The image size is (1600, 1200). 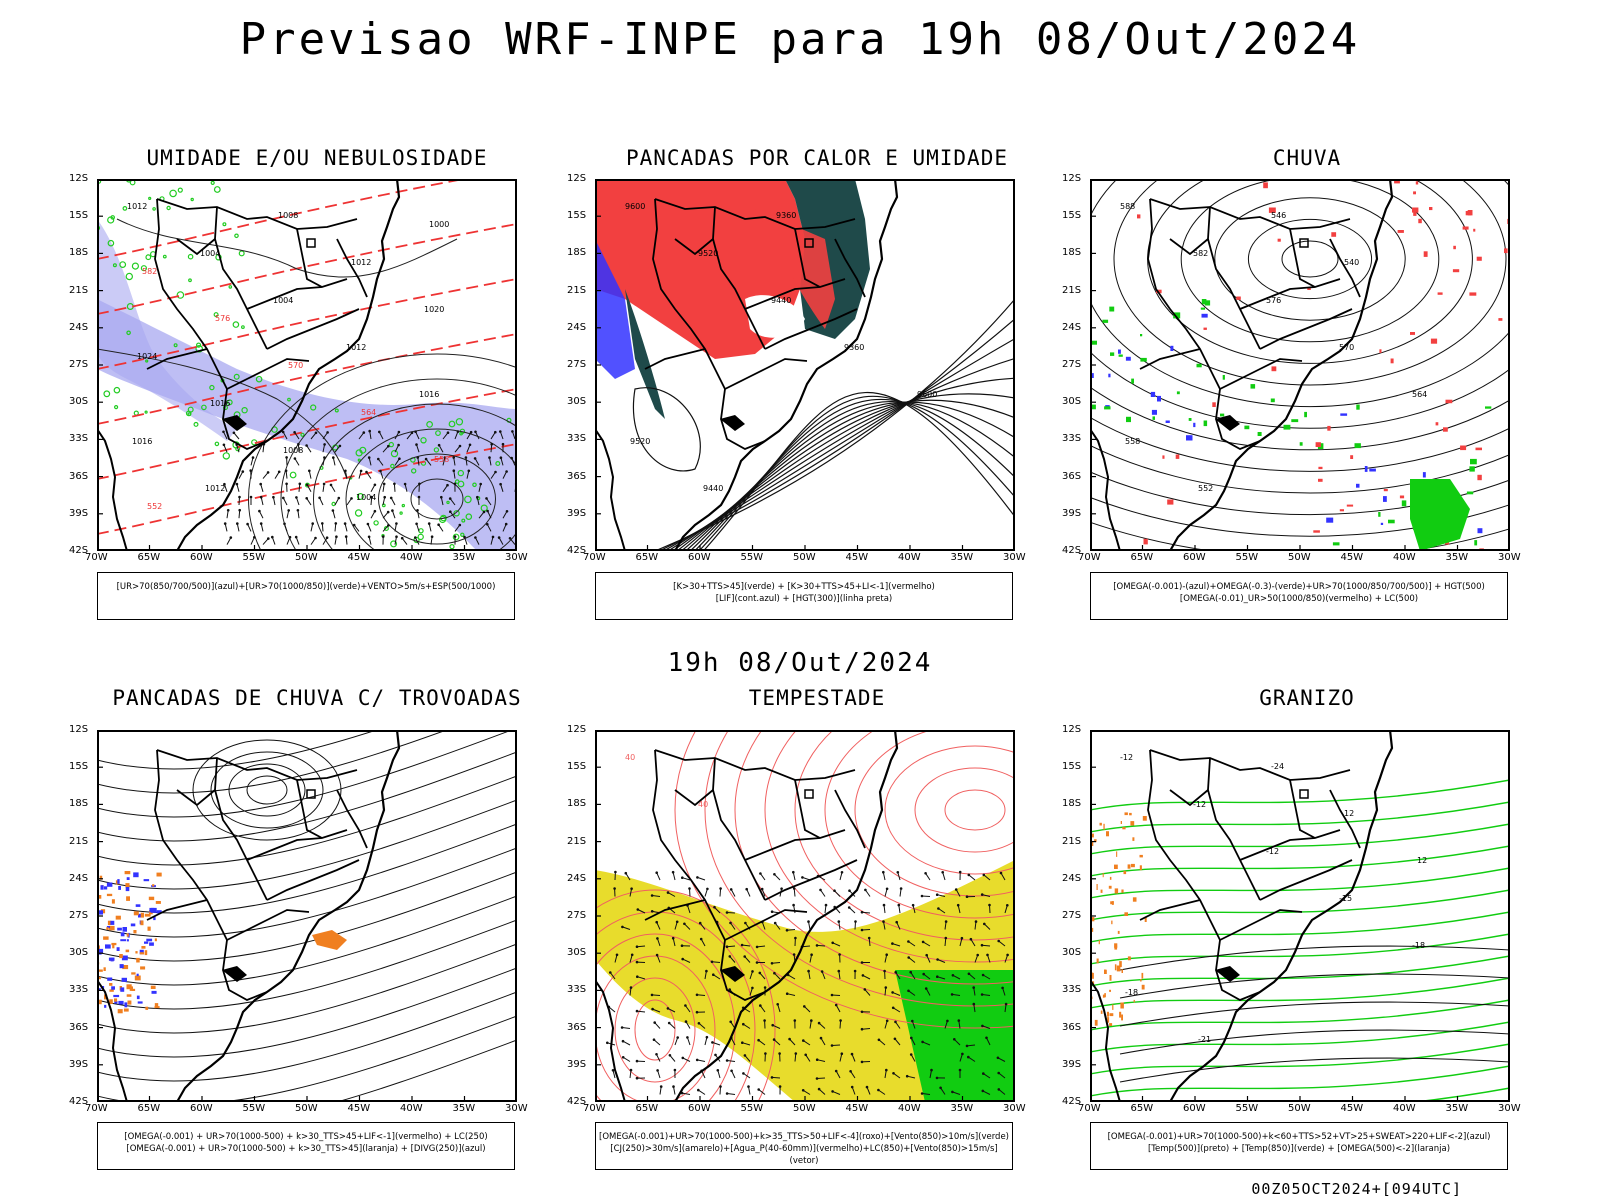 I want to click on lifted-index-area, so click(x=615, y=309).